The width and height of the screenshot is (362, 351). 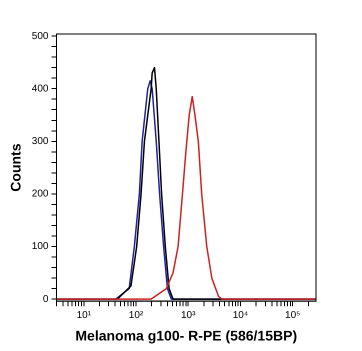 I want to click on x-tick-label: 10², so click(x=136, y=315).